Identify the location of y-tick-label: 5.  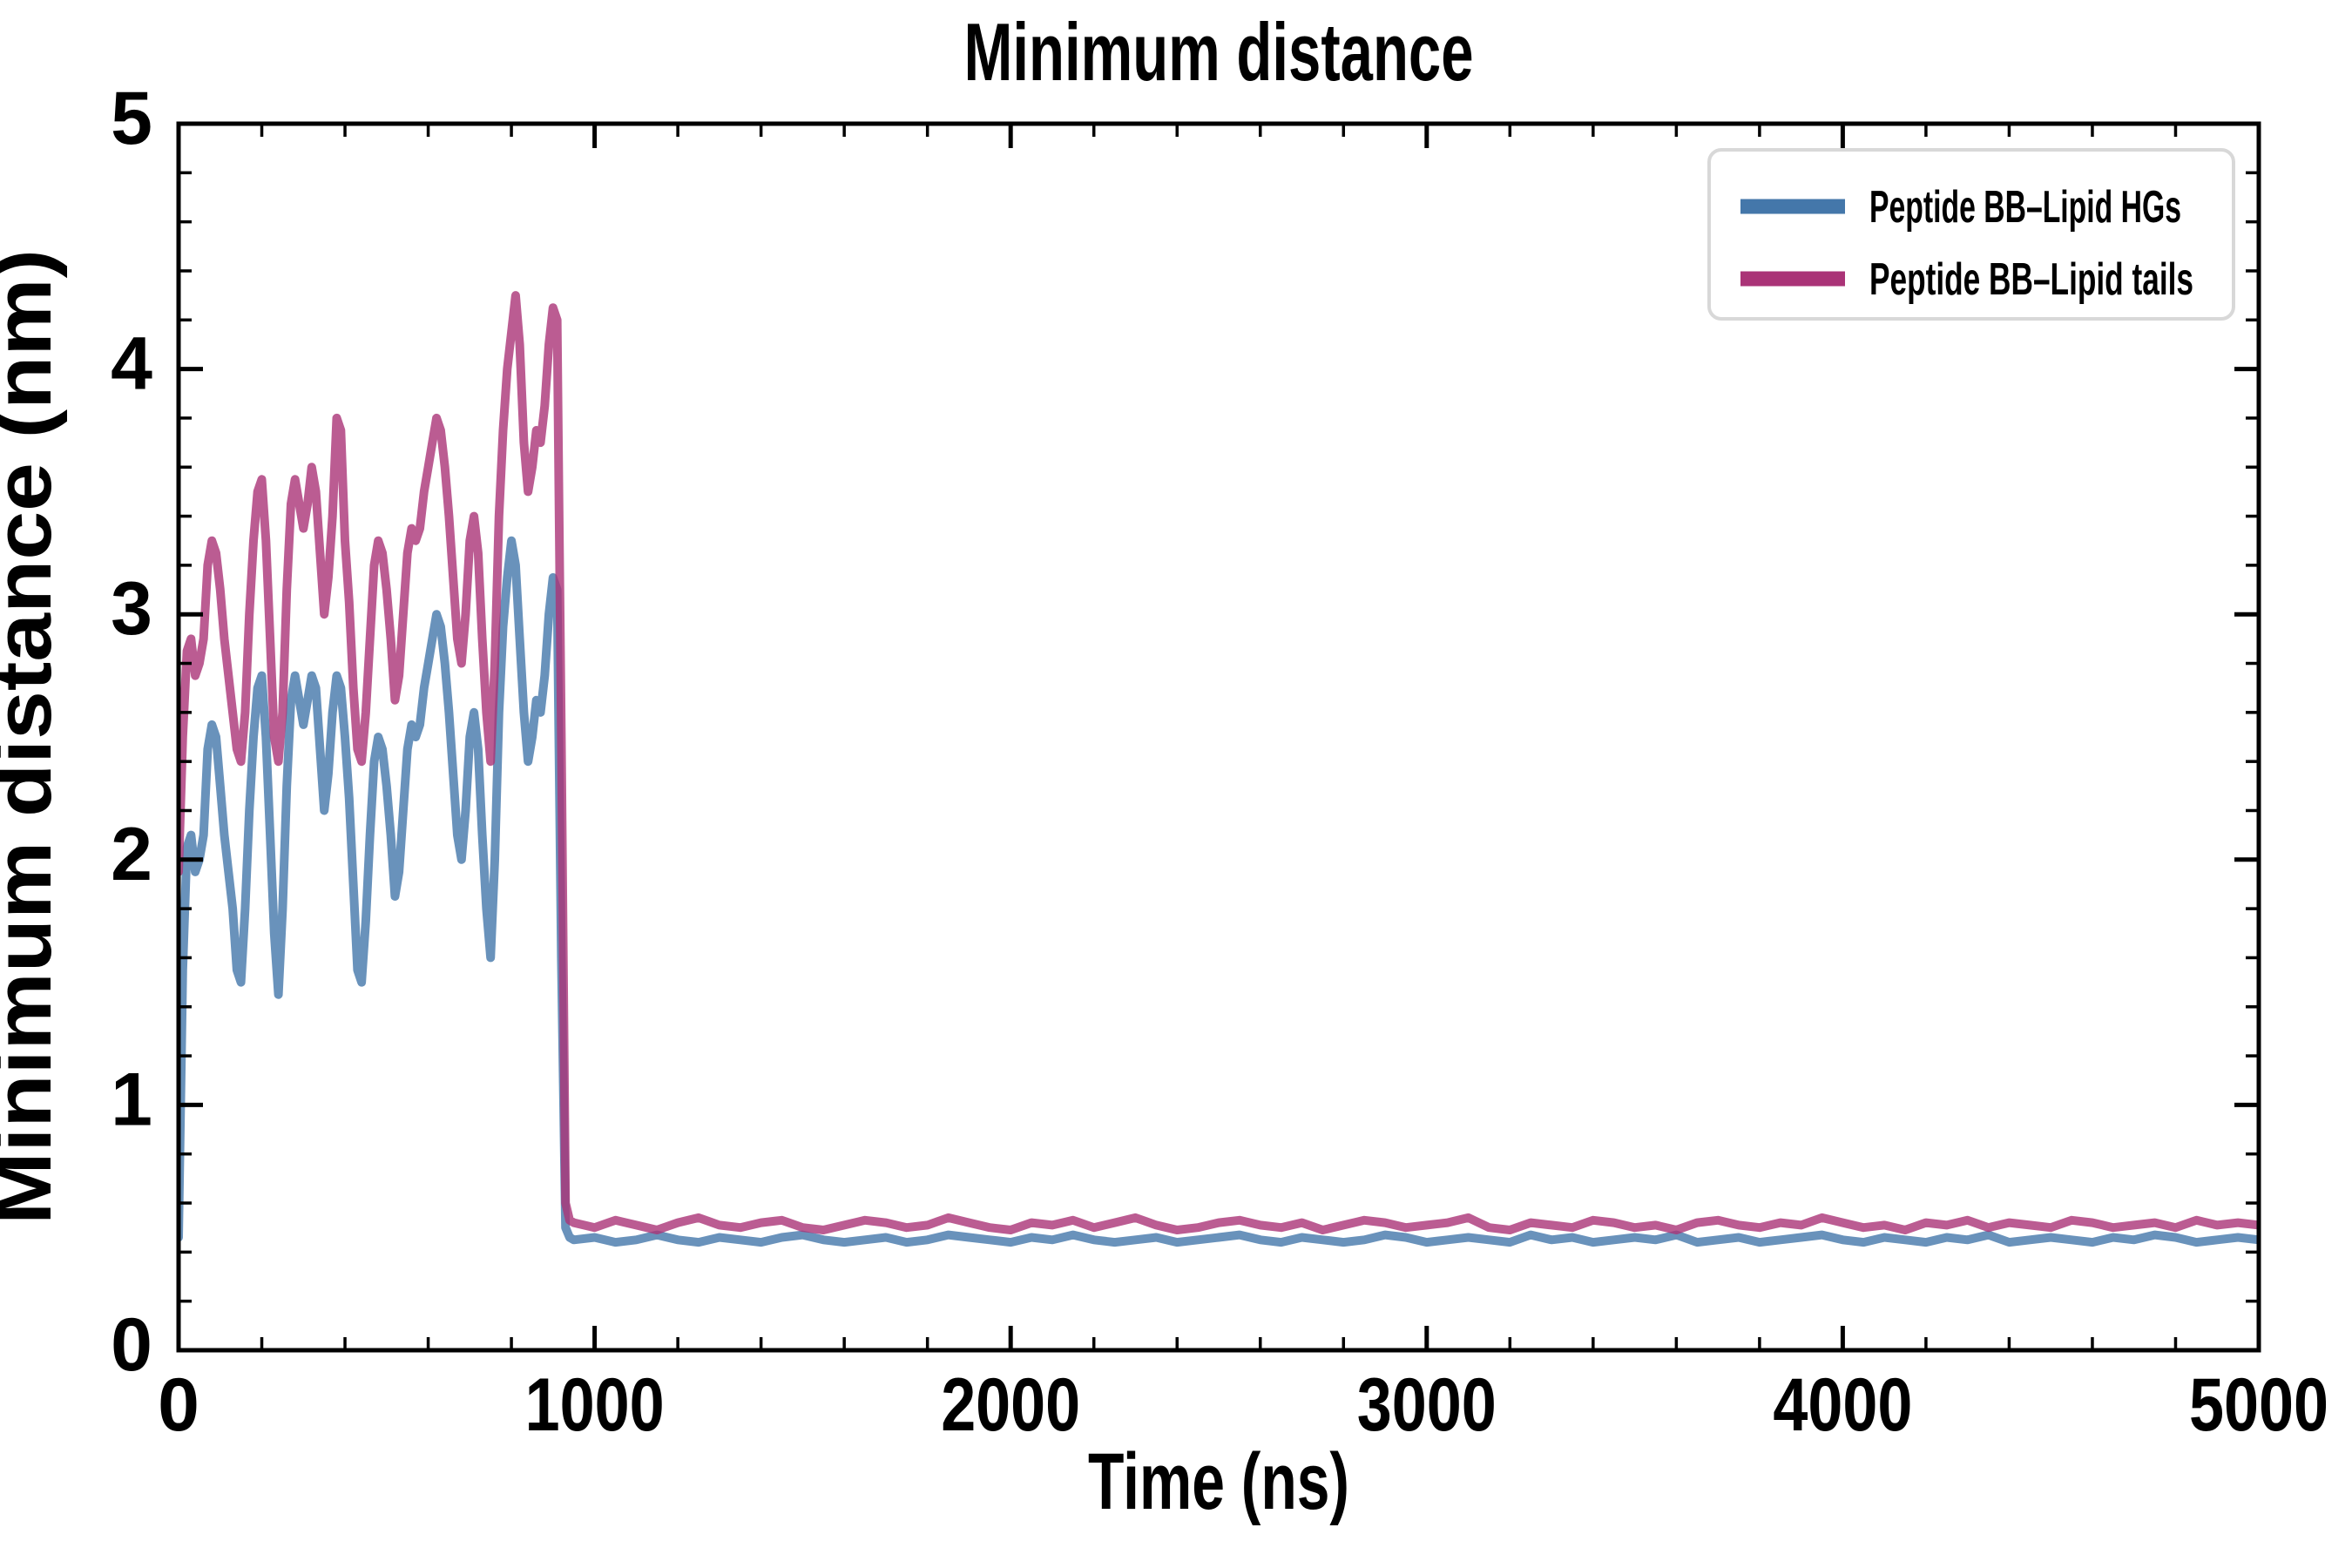
(131, 119).